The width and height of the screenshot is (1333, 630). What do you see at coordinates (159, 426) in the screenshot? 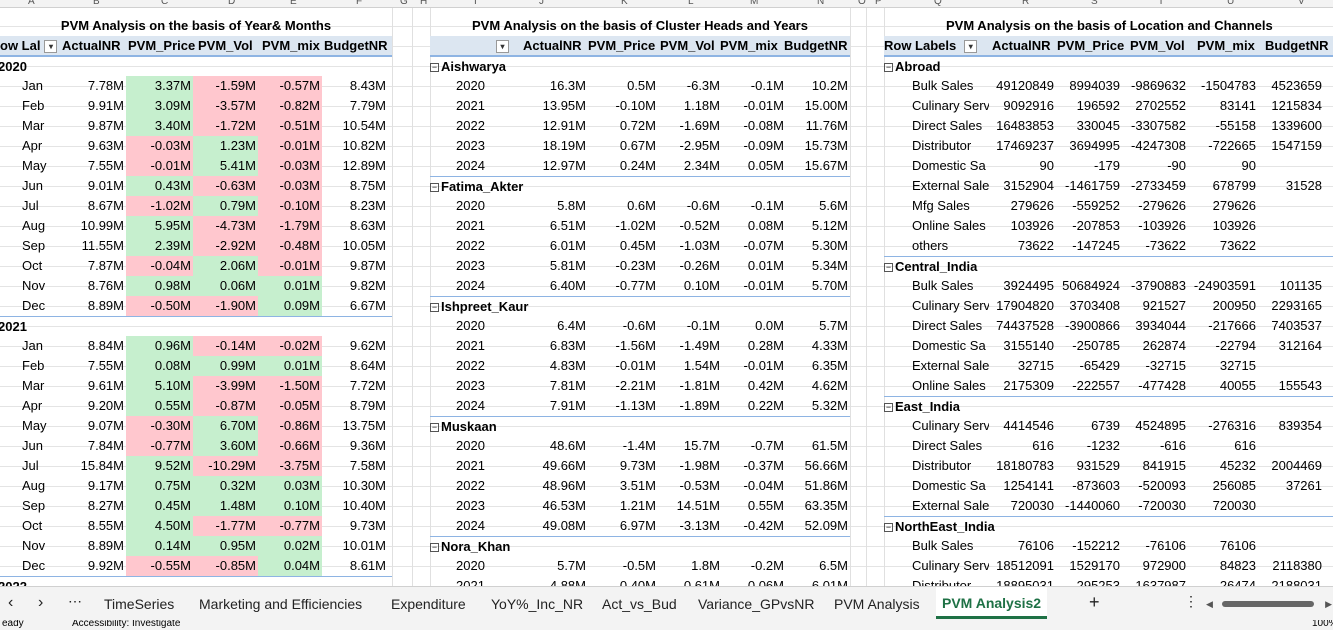
I see `value-cell: -0.30M` at bounding box center [159, 426].